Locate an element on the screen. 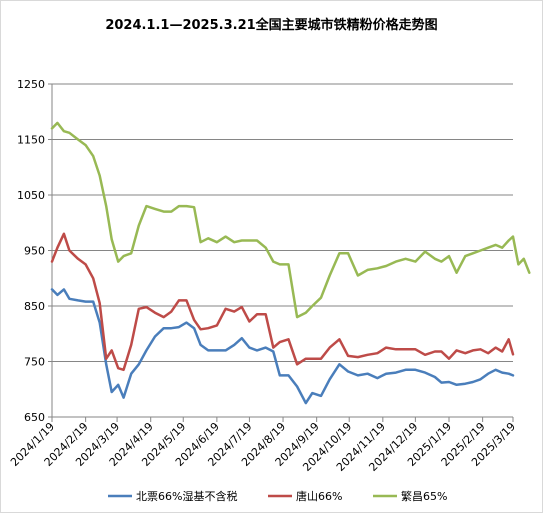 This screenshot has height=513, width=543. chart-title: 2024.1.1—2025.3.21全国主要城市铁精粉价格走势图 is located at coordinates (271, 25).